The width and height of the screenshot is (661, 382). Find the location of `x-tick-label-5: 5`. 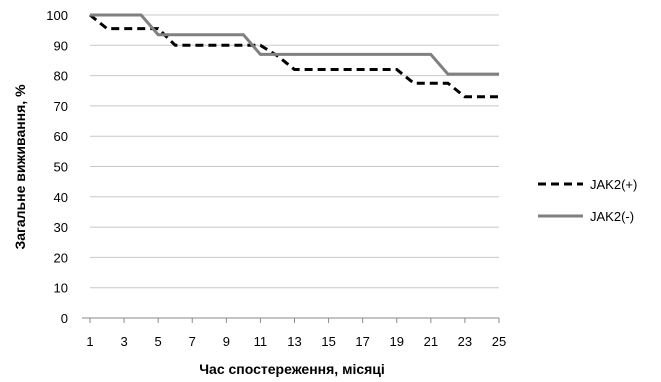

x-tick-label-5: 5 is located at coordinates (158, 341).